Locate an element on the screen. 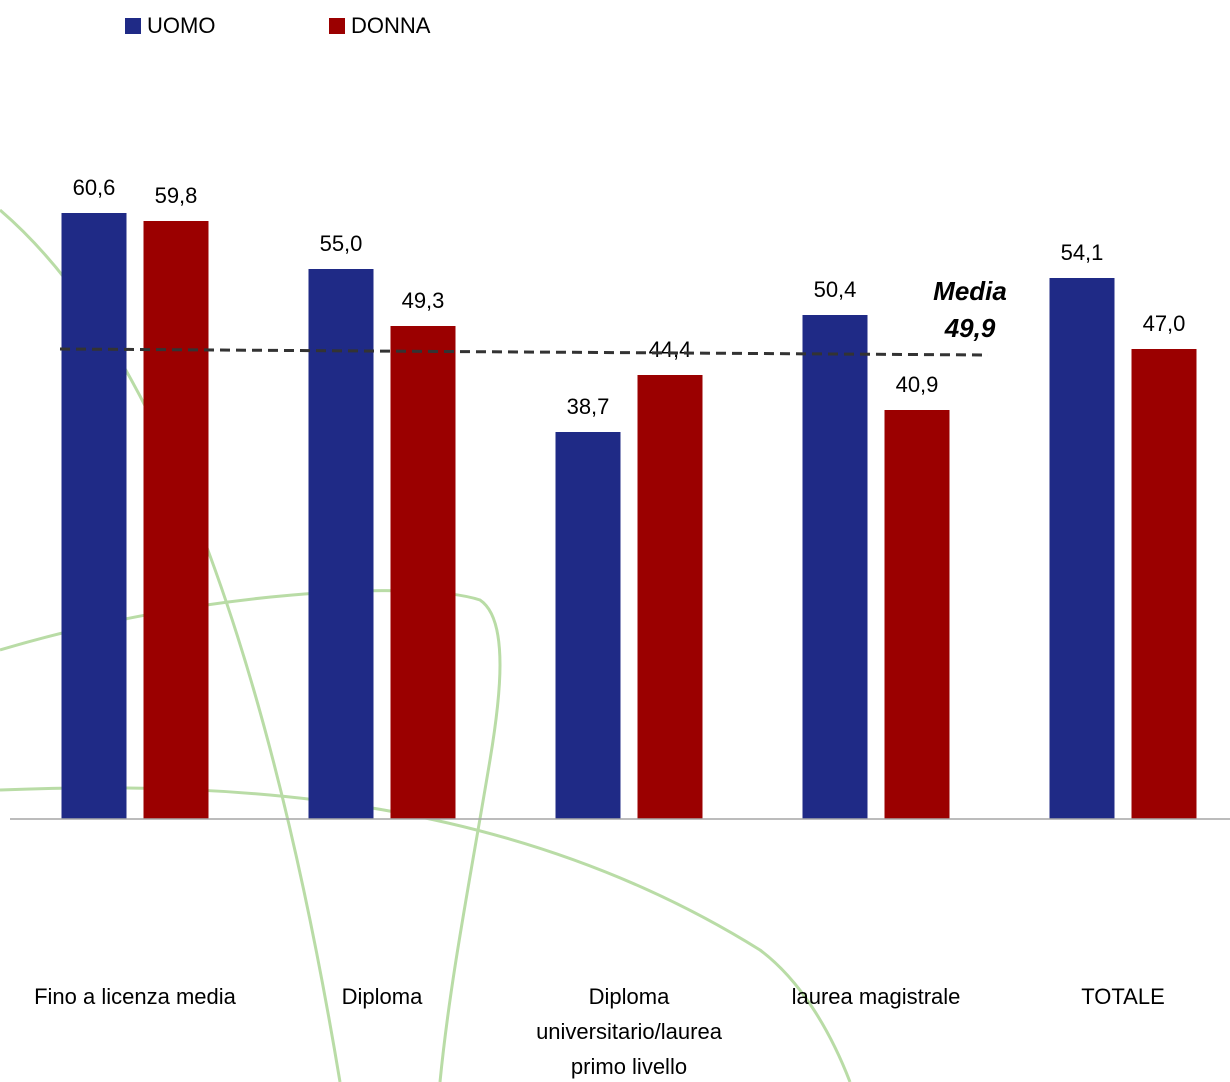 The image size is (1230, 1082). data-label-uomo-0: 60,6 is located at coordinates (94, 187).